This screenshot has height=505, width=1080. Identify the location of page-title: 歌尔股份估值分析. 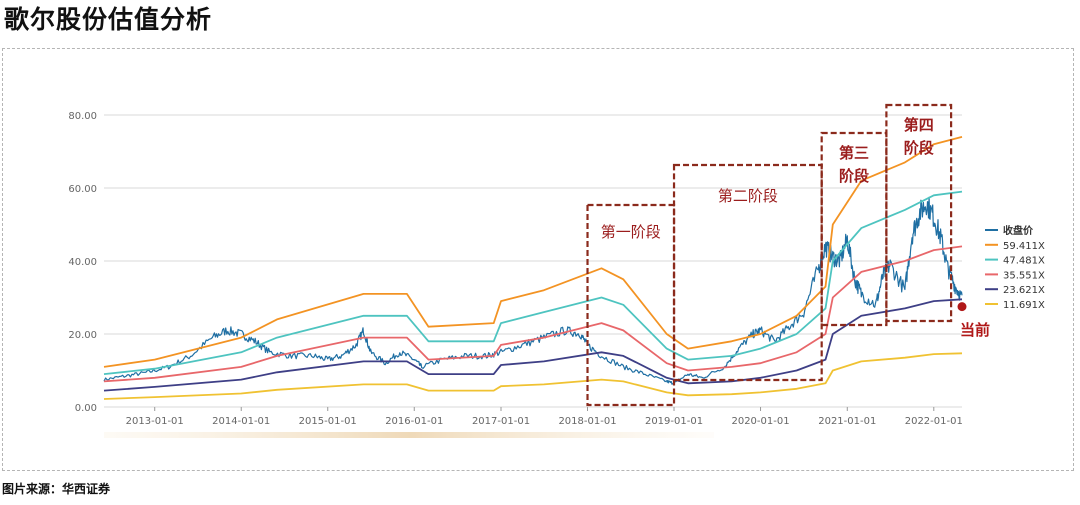
(108, 19).